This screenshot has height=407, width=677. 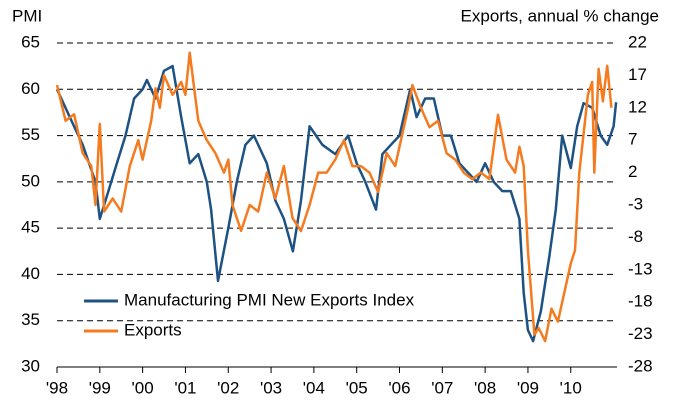 What do you see at coordinates (269, 299) in the screenshot?
I see `legend-label: Manufacturing PMI New Exports Index` at bounding box center [269, 299].